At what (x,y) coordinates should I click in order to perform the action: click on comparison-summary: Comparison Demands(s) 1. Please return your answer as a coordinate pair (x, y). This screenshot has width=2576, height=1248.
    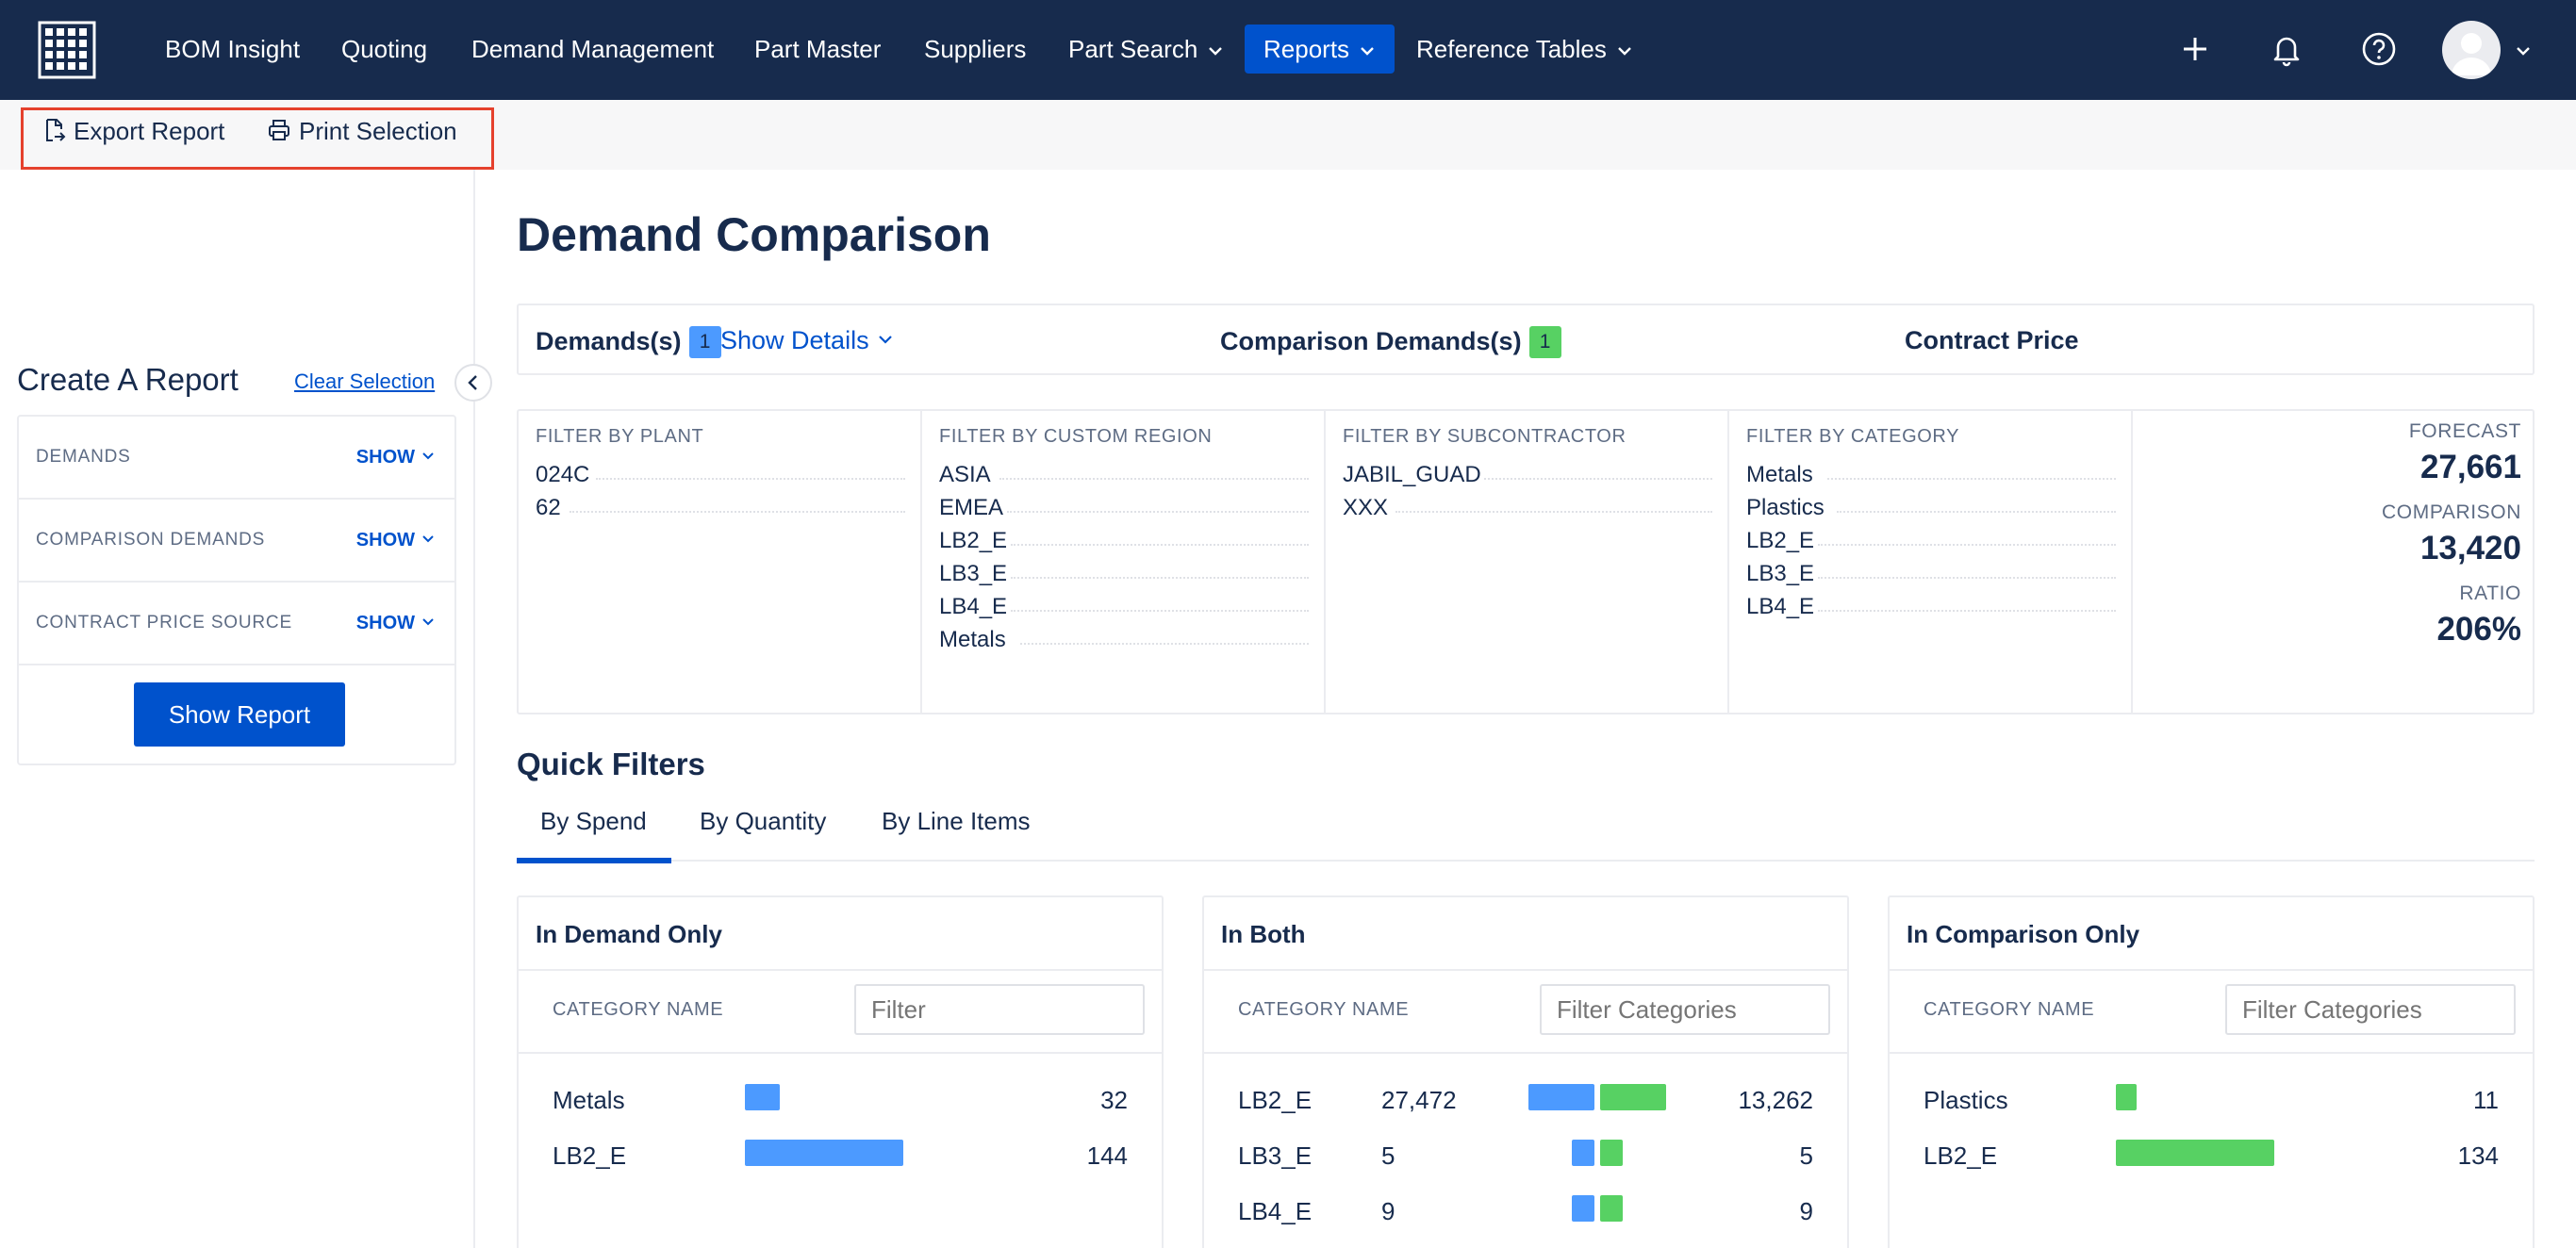
    Looking at the image, I should click on (1390, 342).